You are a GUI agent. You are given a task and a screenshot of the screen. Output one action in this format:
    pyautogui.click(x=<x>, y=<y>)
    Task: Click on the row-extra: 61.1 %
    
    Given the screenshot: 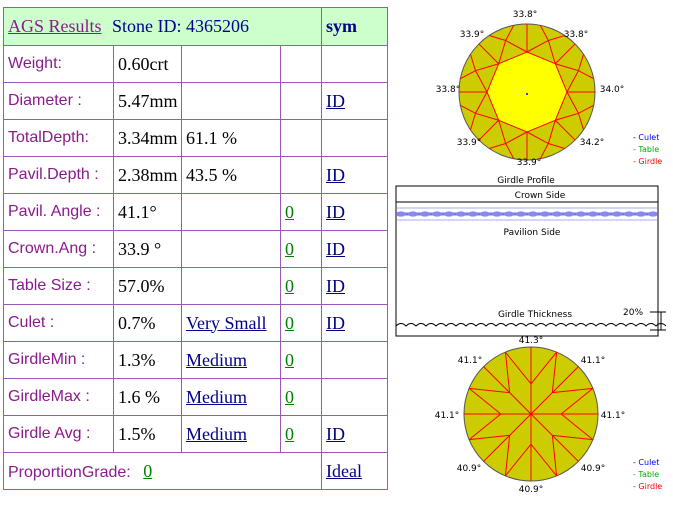 What is the action you would take?
    pyautogui.click(x=231, y=138)
    